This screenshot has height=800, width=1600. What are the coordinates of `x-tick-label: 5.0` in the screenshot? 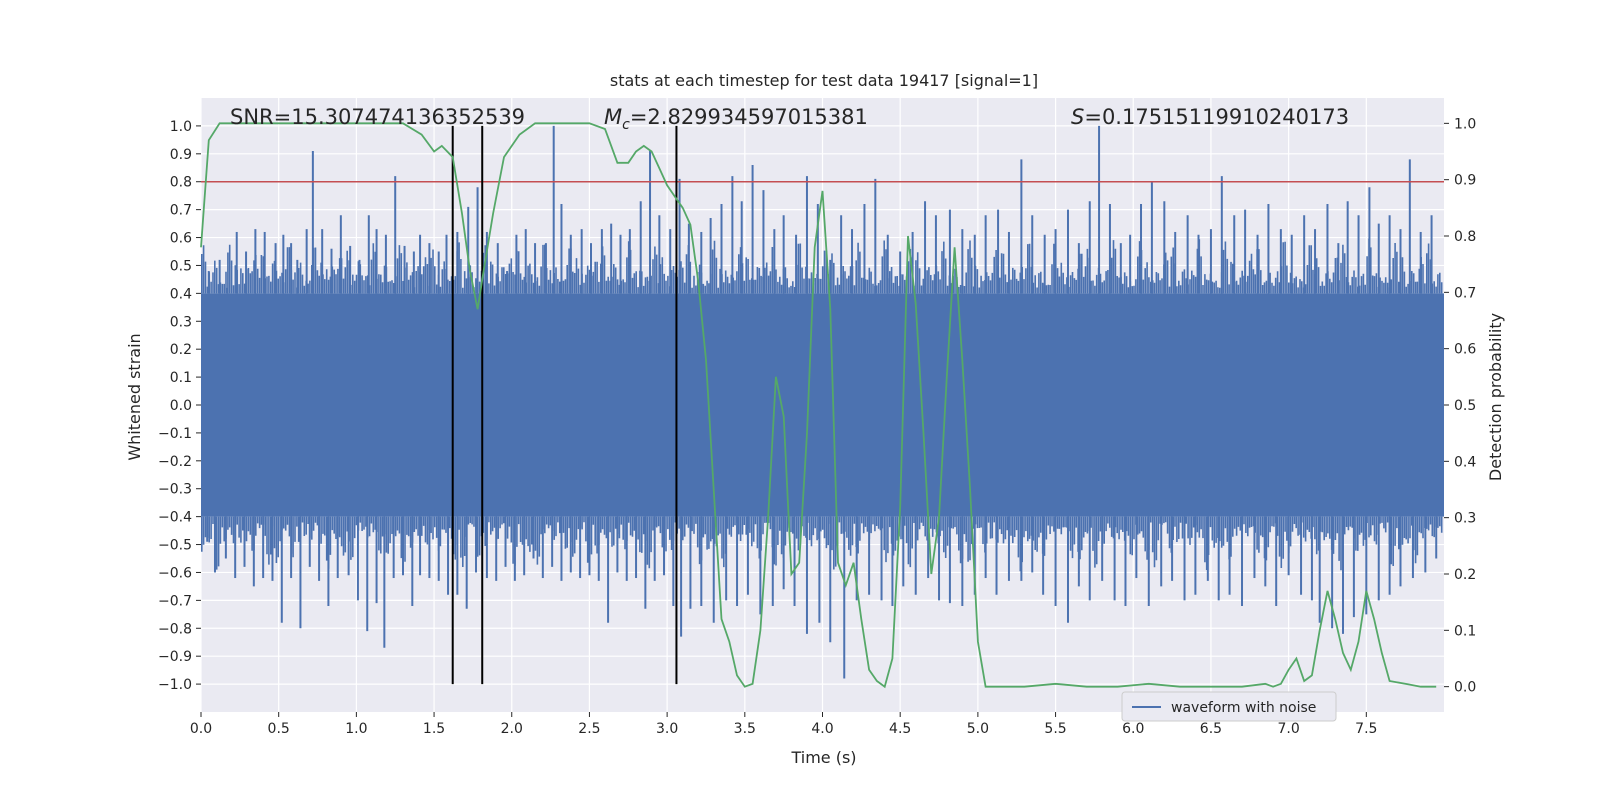 It's located at (978, 729).